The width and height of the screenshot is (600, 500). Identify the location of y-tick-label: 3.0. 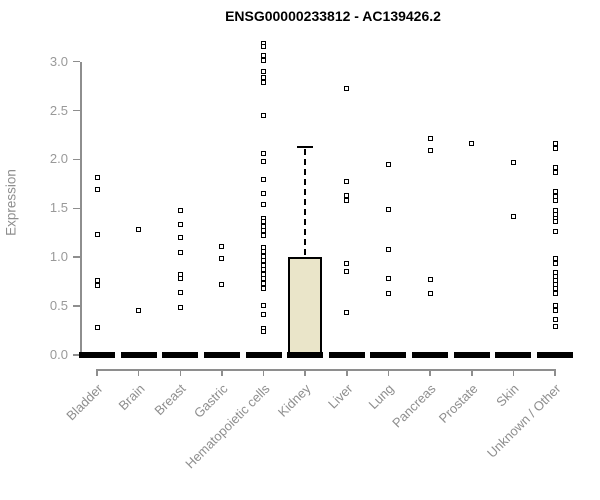
(58, 61).